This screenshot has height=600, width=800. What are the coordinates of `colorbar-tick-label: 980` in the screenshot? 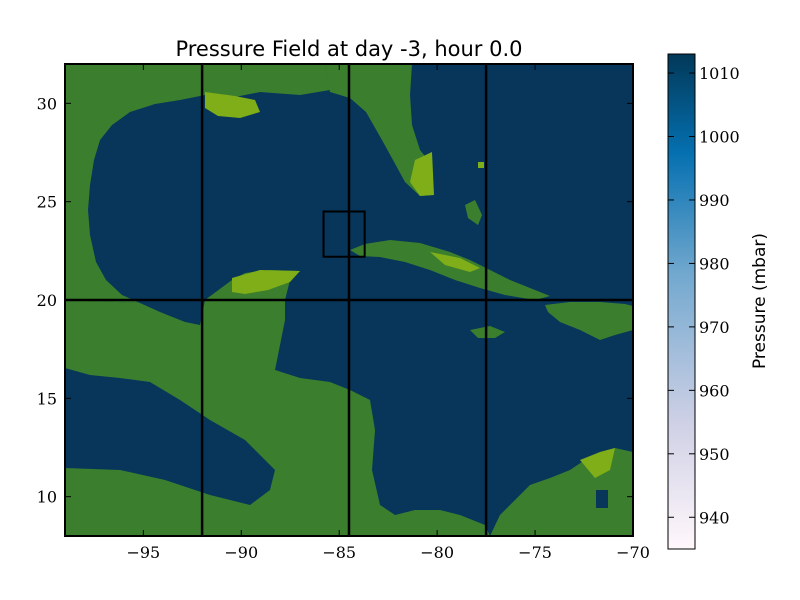 It's located at (714, 263).